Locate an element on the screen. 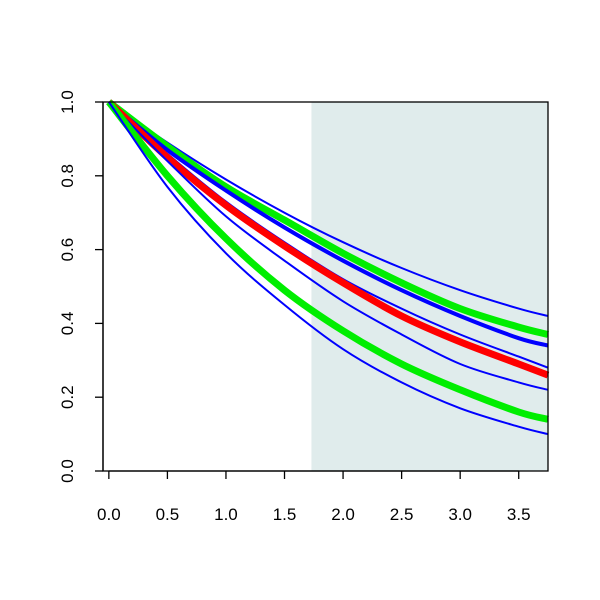 This screenshot has width=600, height=600. y-tick-label: 0.2 is located at coordinates (67, 397).